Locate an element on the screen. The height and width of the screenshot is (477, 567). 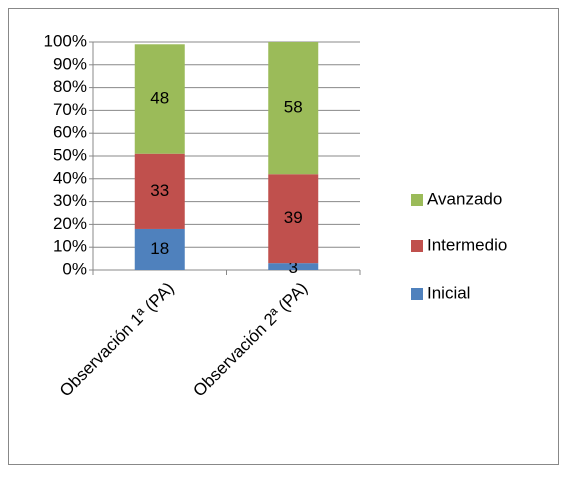
data-label: 48 is located at coordinates (159, 97).